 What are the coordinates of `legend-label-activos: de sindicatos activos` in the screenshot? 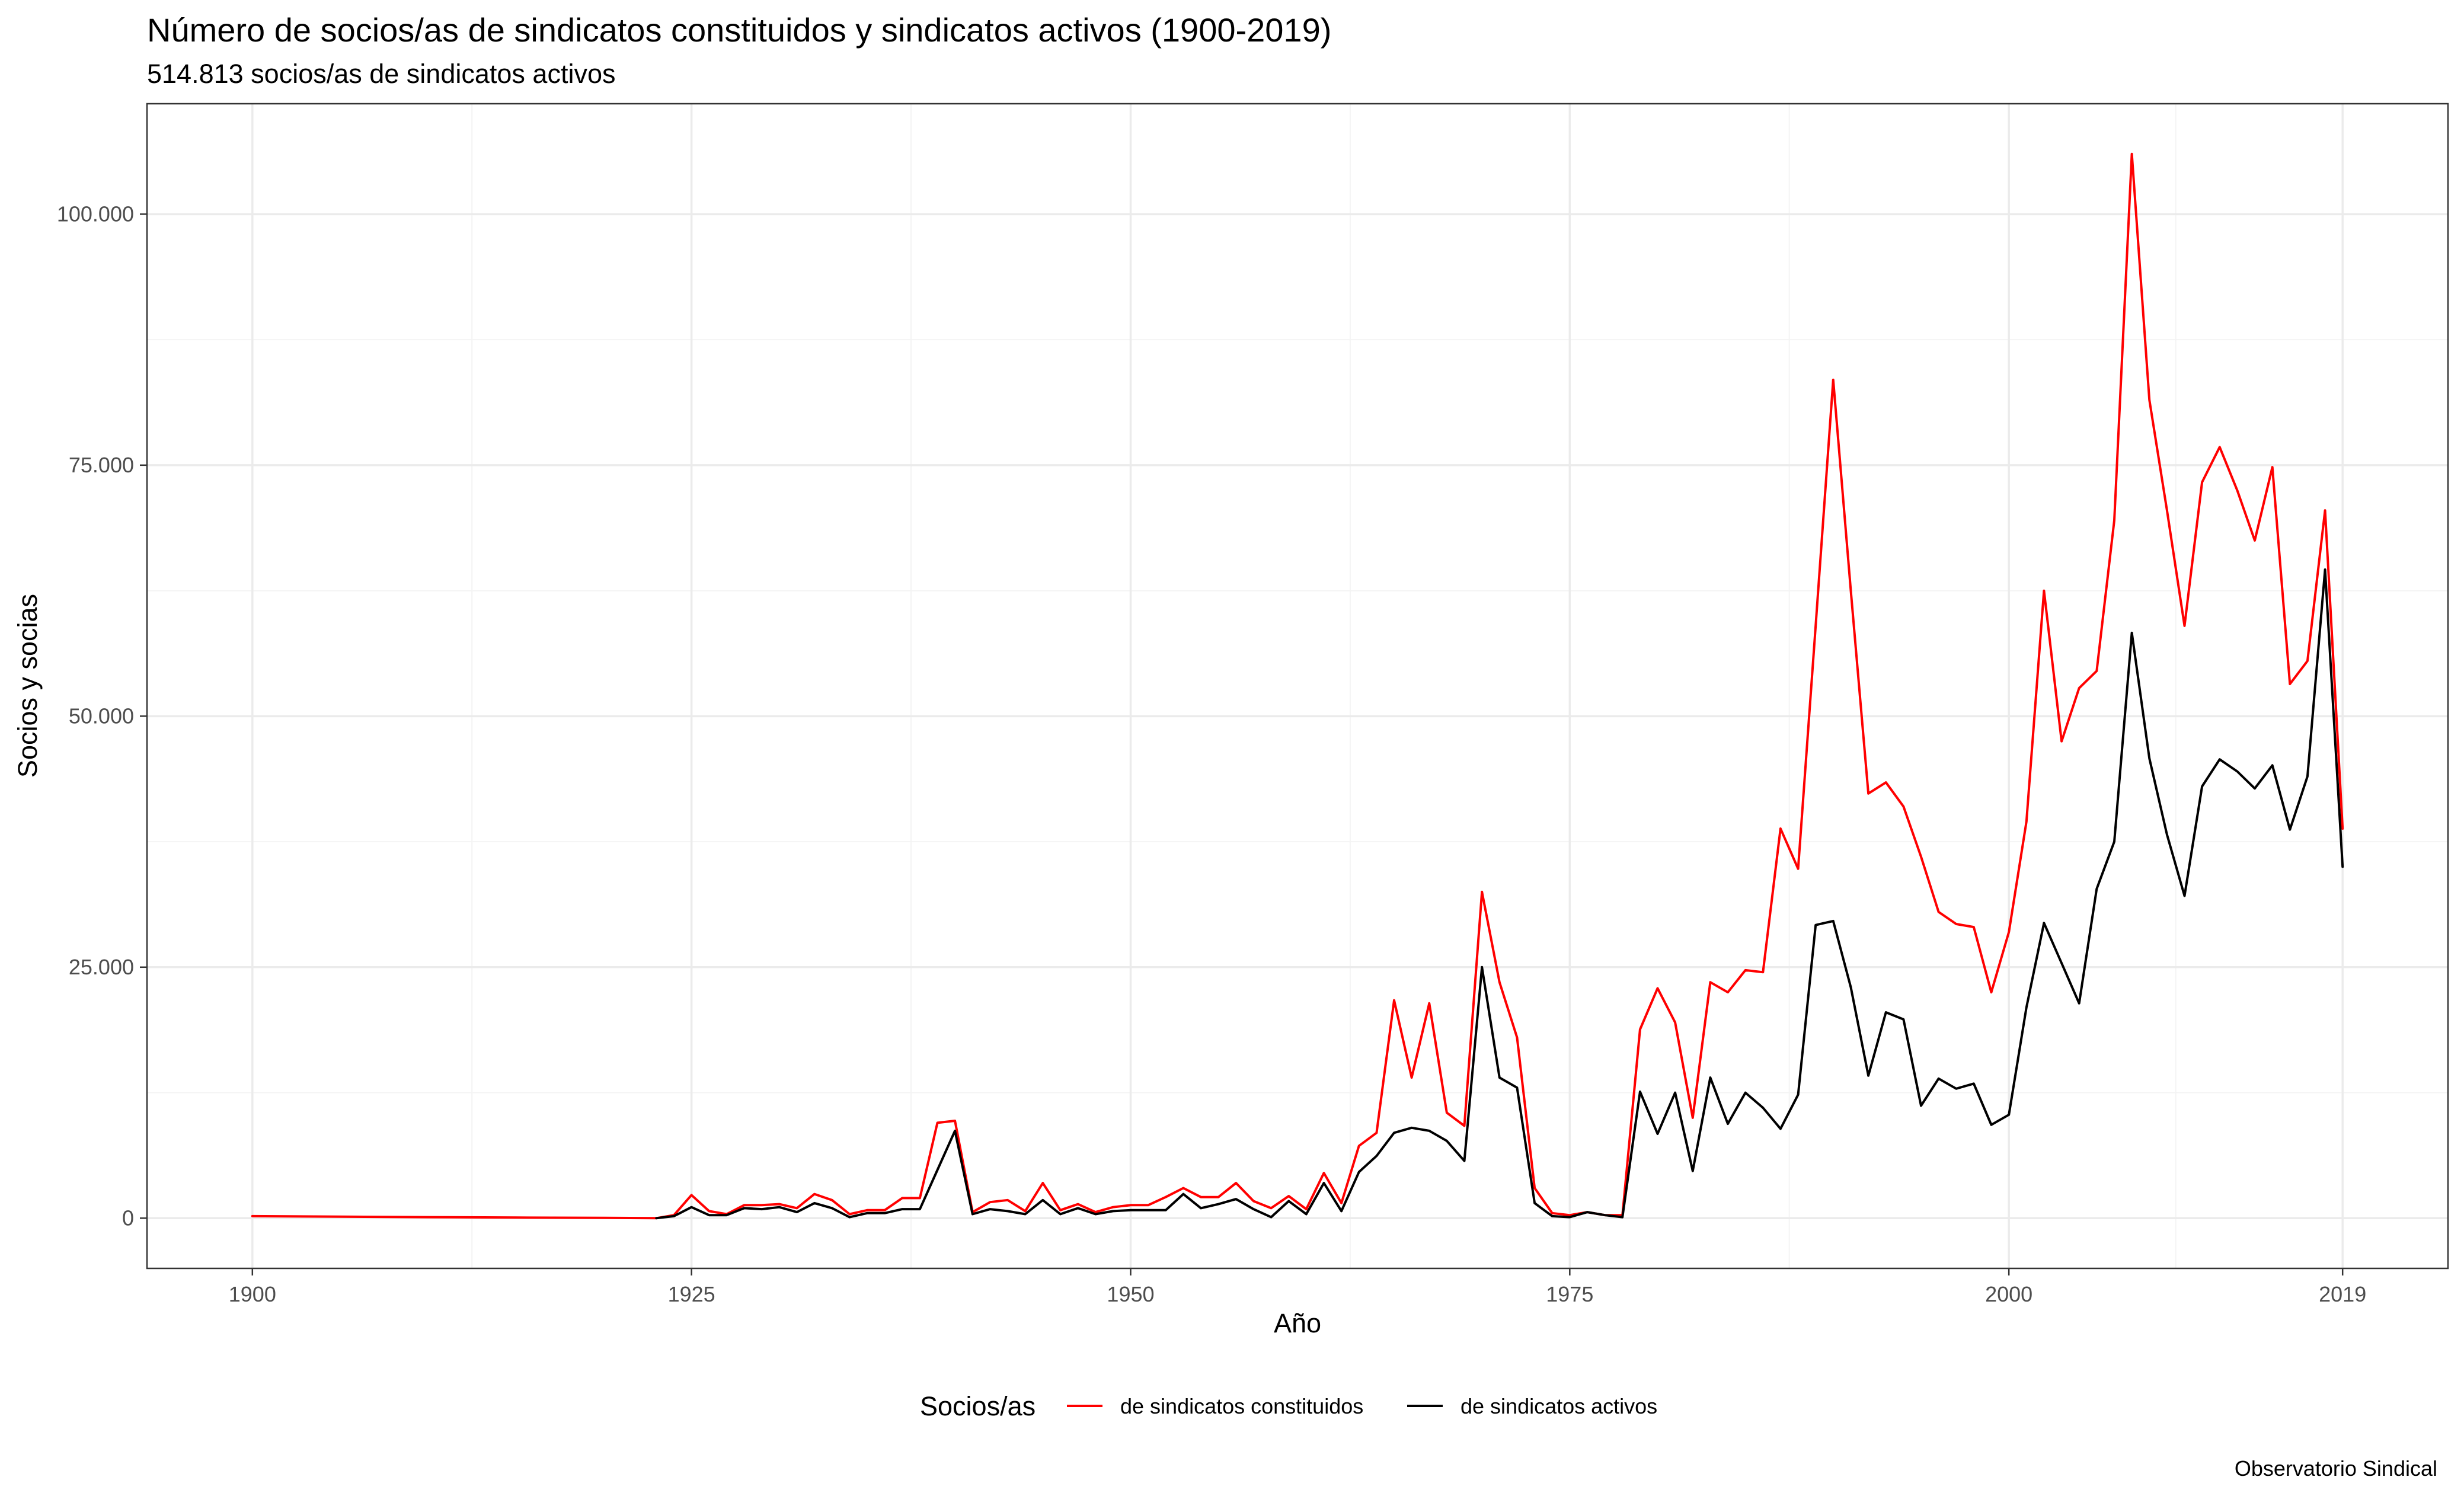 It's located at (1559, 1406).